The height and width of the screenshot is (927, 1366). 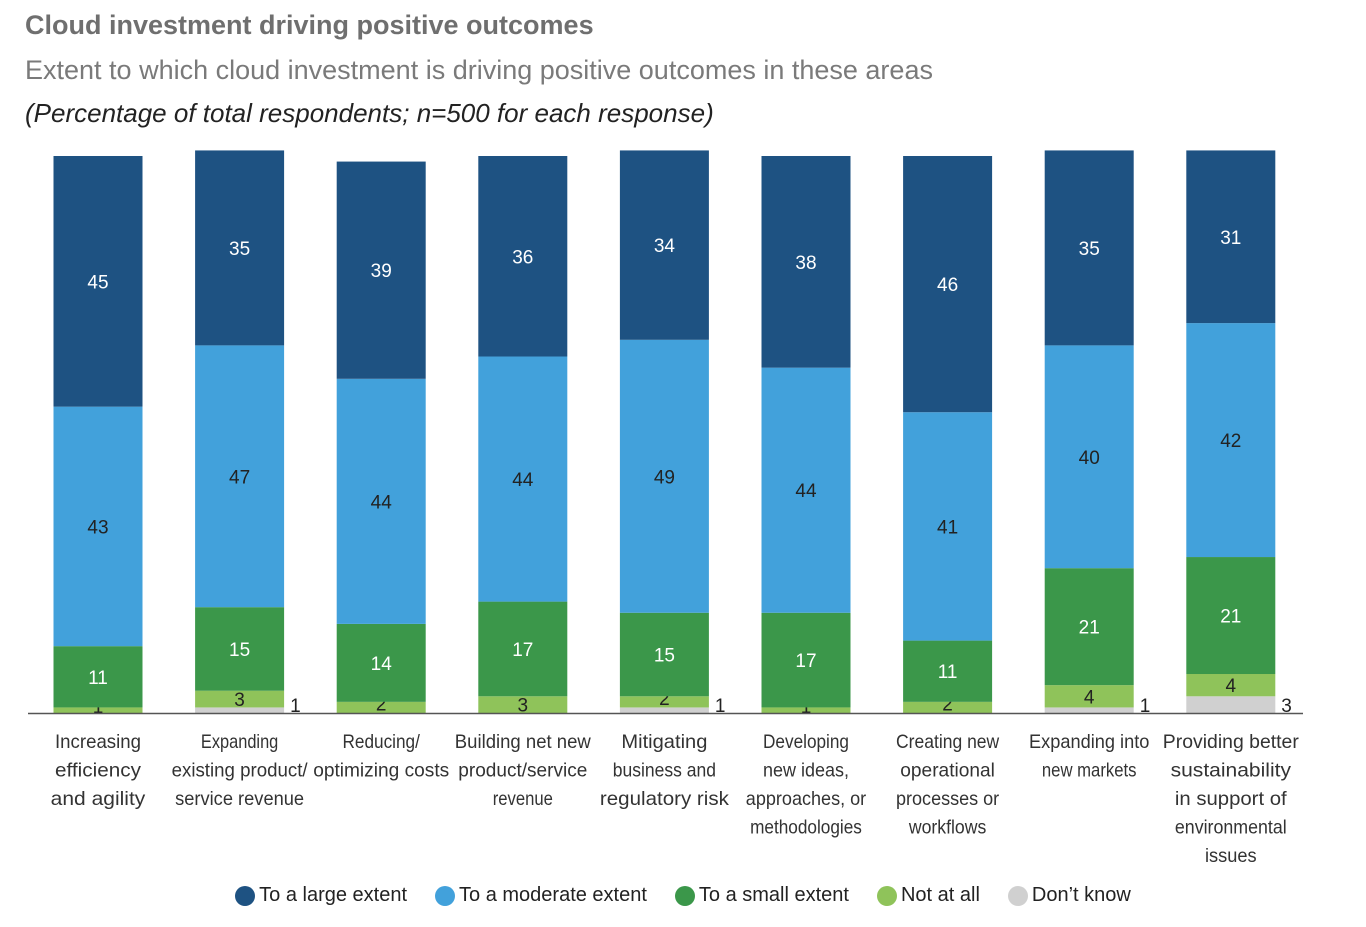 I want to click on data-label-not-at-all-3: 3, so click(x=523, y=706).